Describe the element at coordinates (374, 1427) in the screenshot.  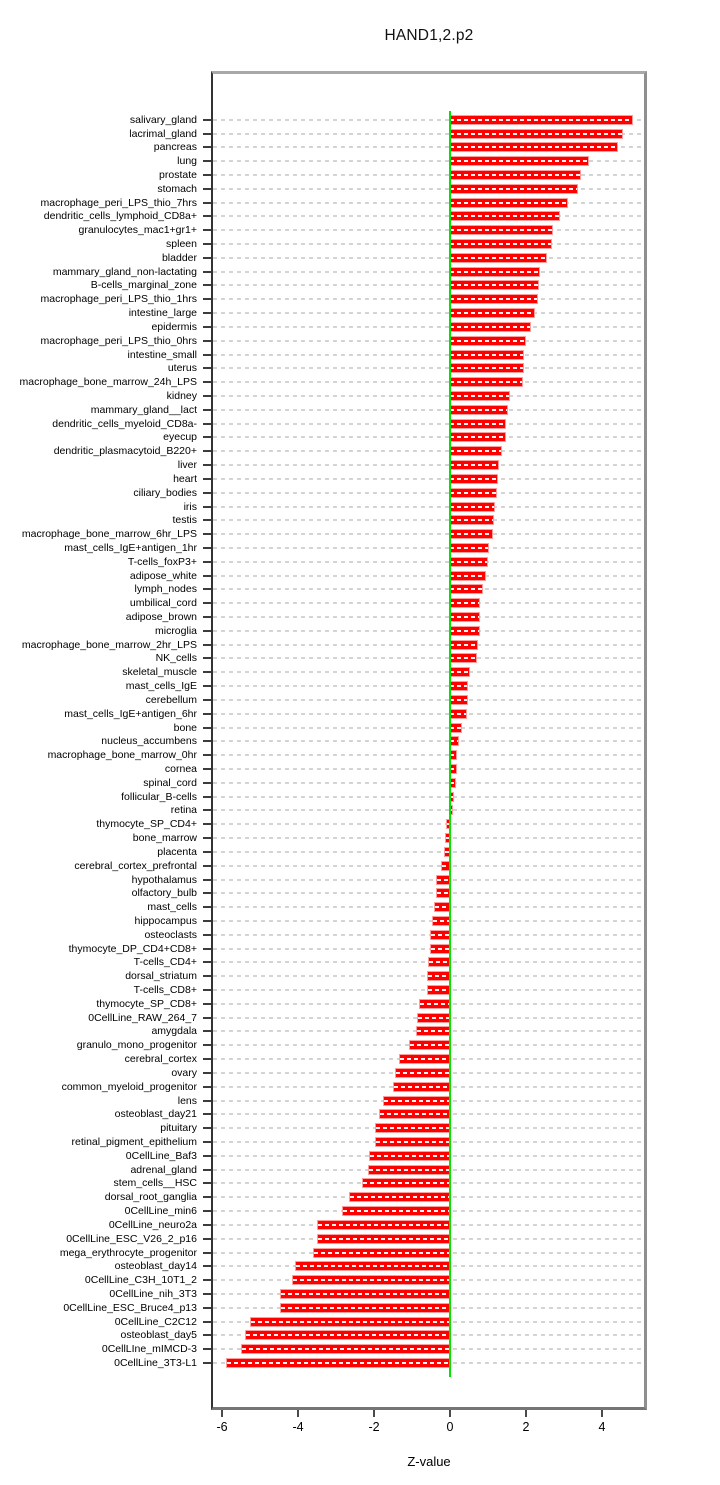
I see `x-axis-tick-label: -2` at that location.